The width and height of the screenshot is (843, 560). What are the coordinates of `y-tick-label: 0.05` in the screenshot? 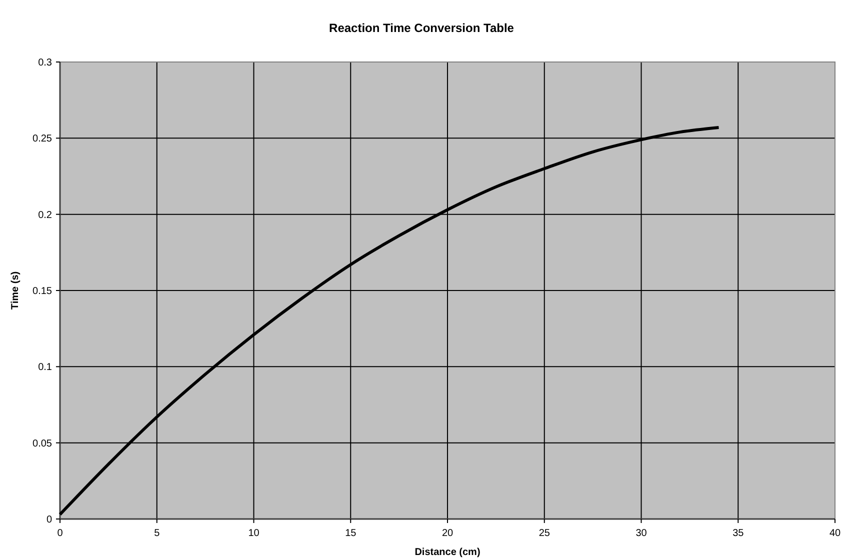 It's located at (42, 444).